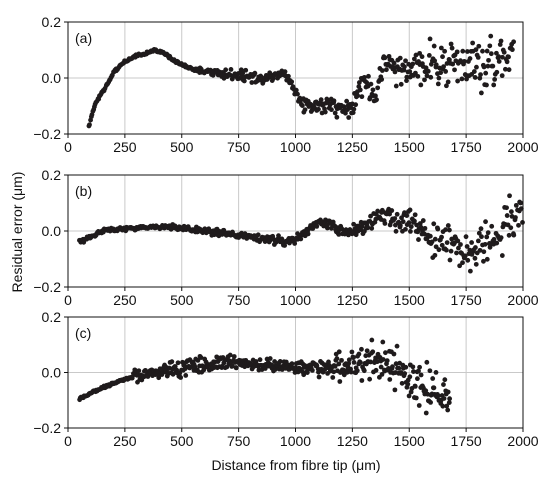  I want to click on y-tick-label: 0.0, so click(52, 231).